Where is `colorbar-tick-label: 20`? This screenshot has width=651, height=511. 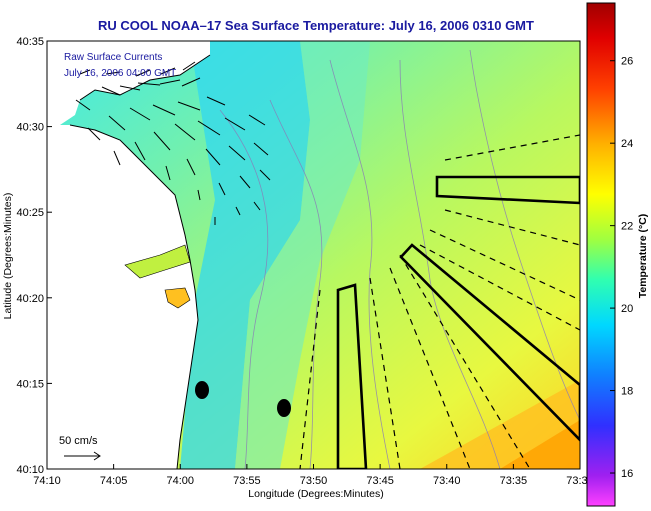 colorbar-tick-label: 20 is located at coordinates (627, 309).